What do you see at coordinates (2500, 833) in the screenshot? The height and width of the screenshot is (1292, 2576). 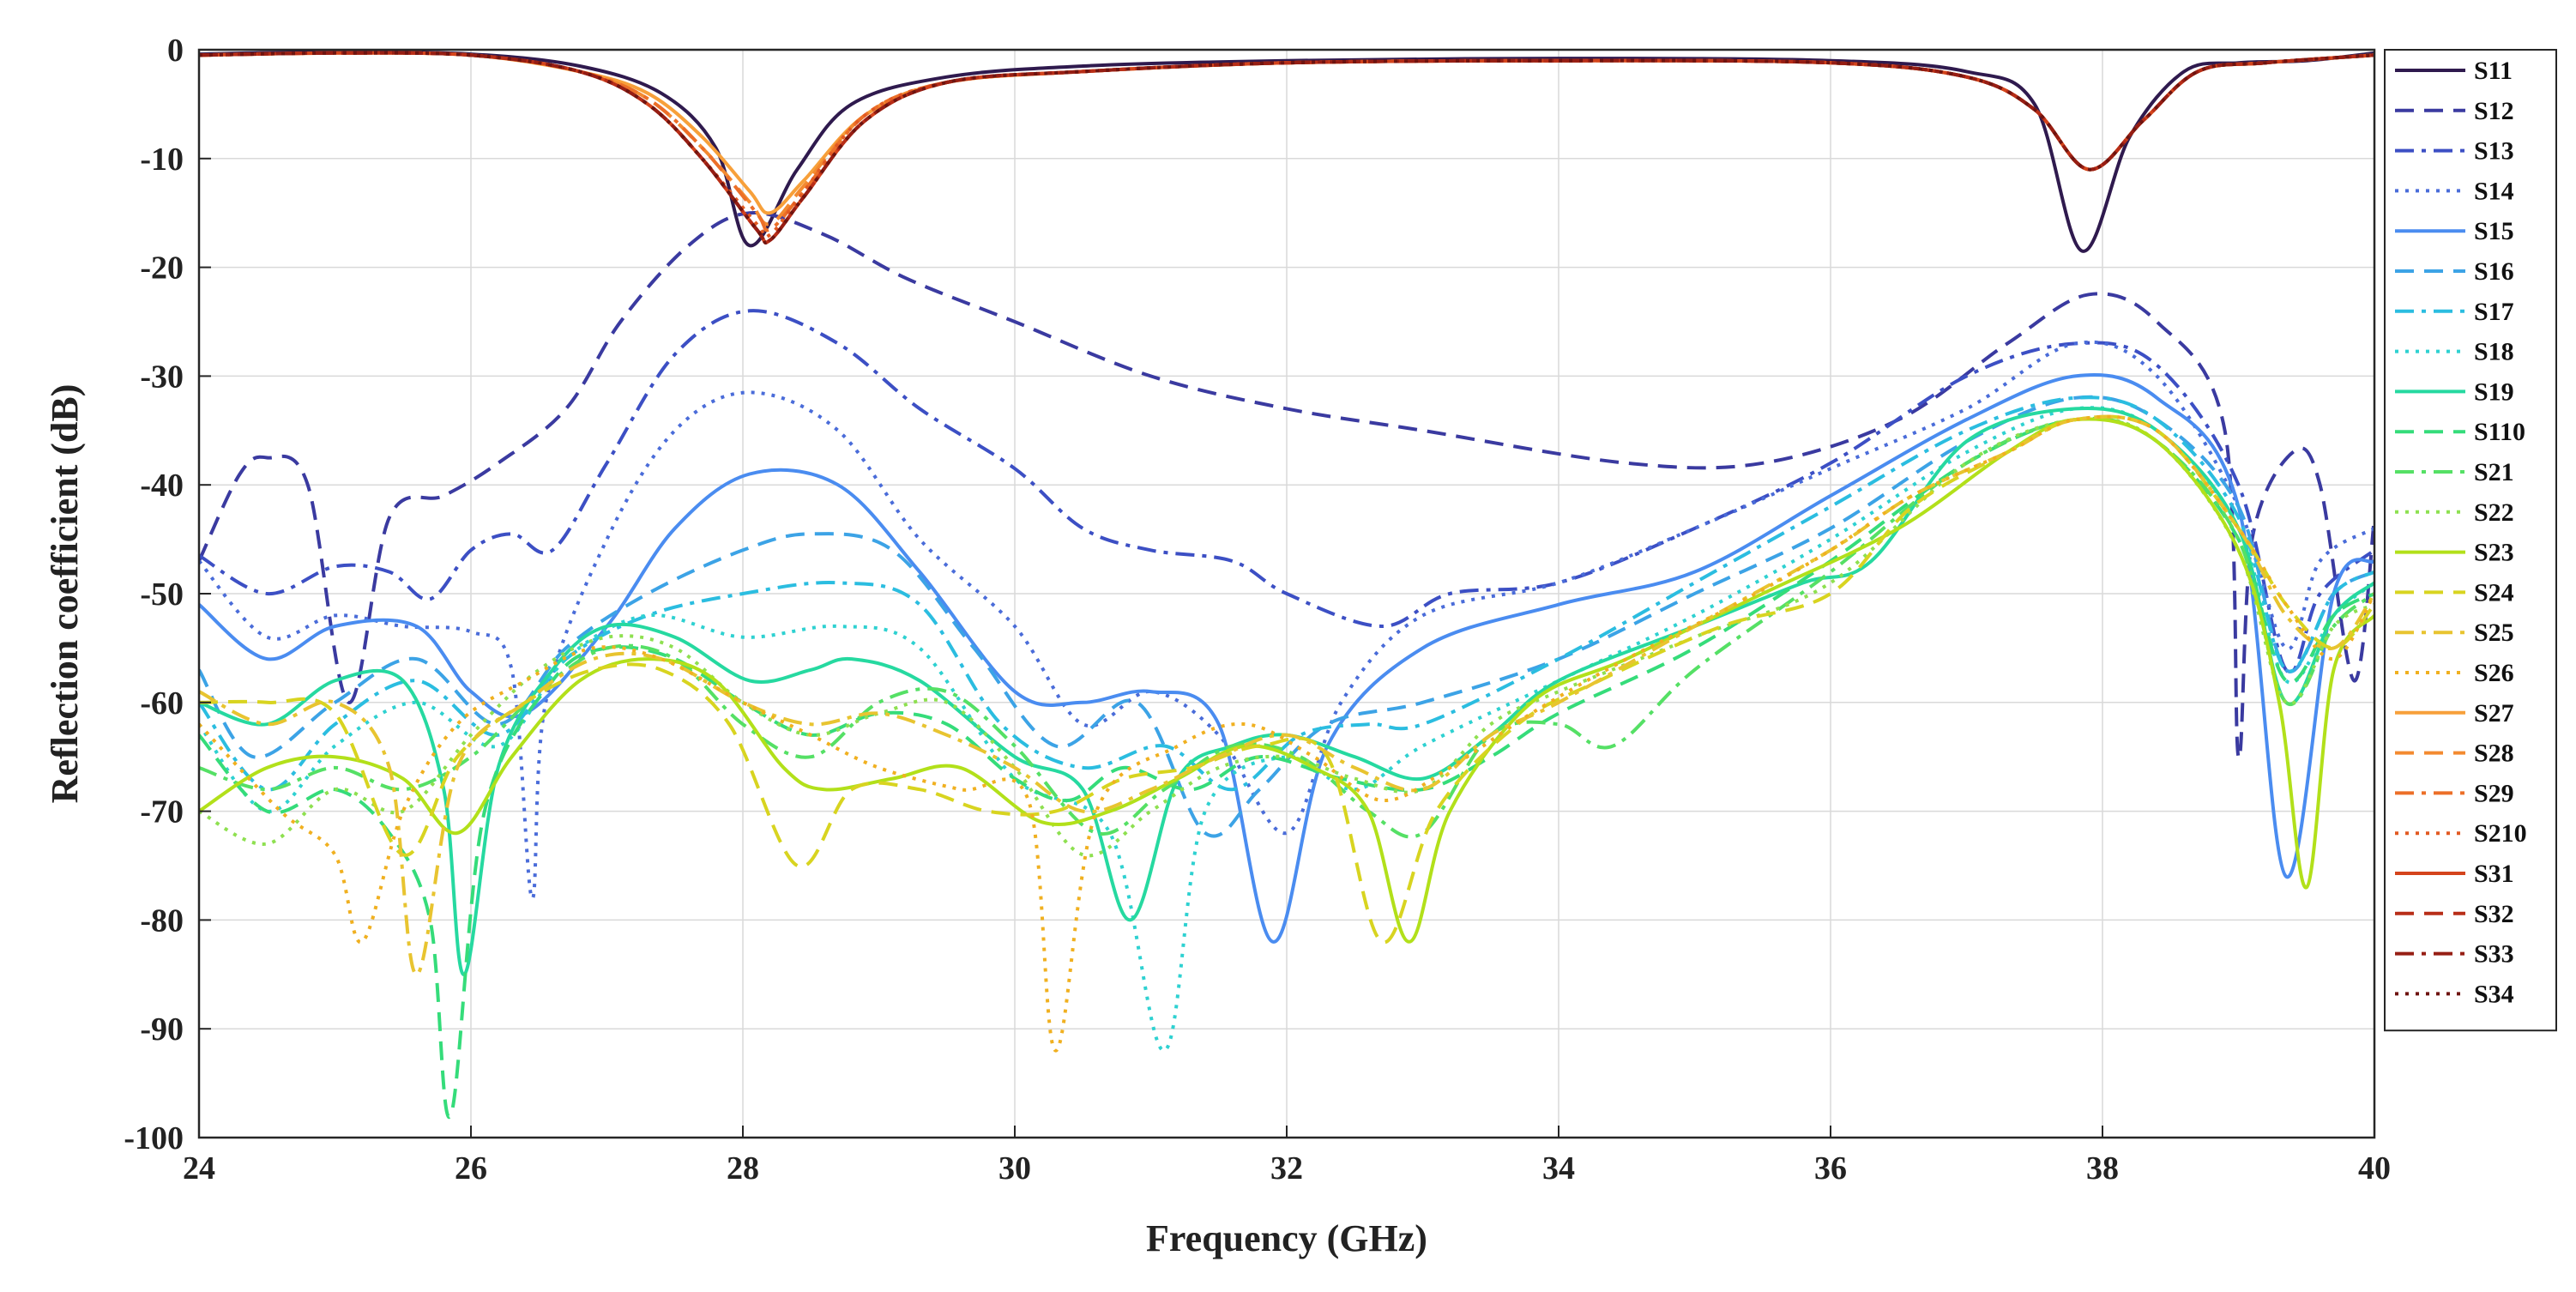 I see `legend-label-s210: S210` at bounding box center [2500, 833].